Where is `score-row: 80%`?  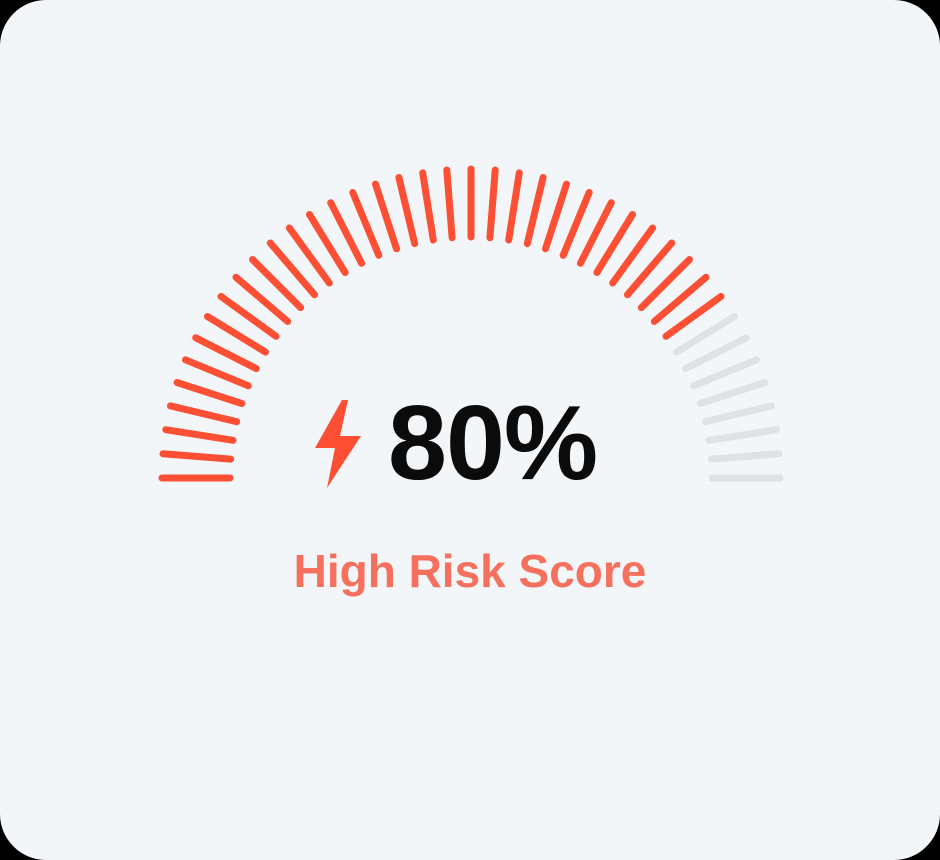
score-row: 80% is located at coordinates (470, 443).